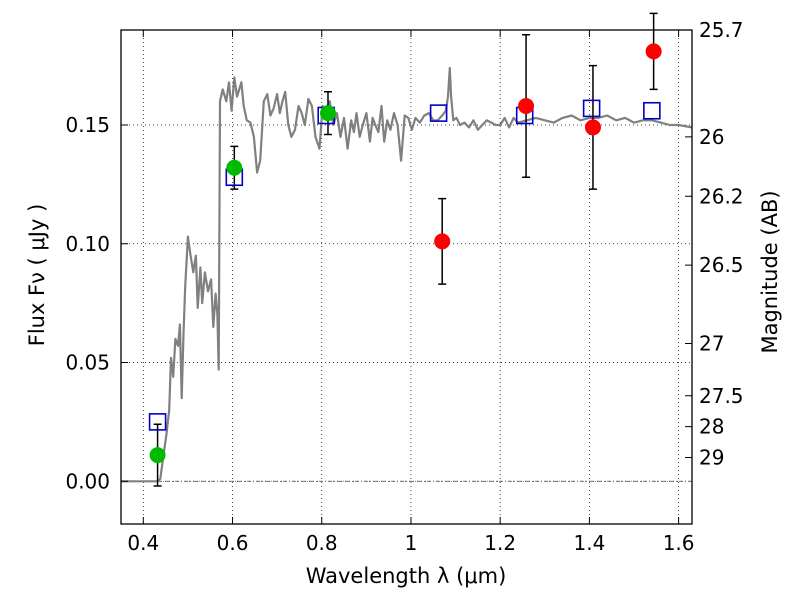  Describe the element at coordinates (87, 244) in the screenshot. I see `y-tick-label: 0.10` at that location.